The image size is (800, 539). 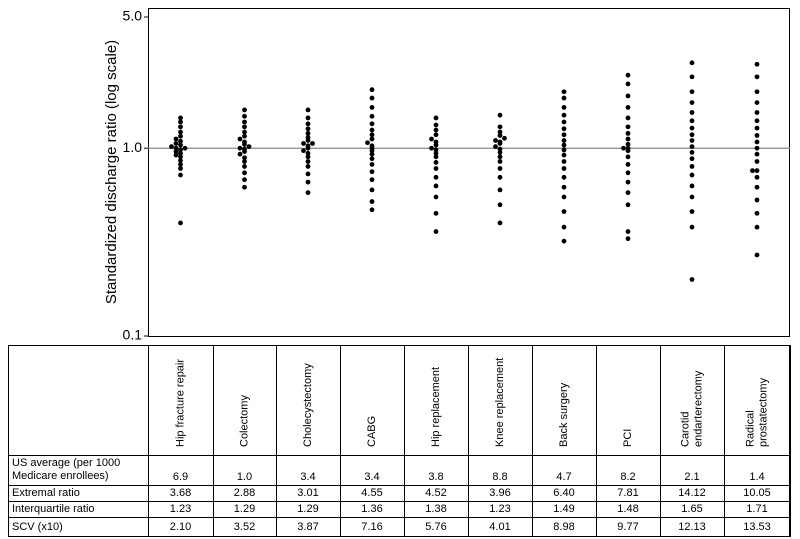 I want to click on cell: 6.9, so click(x=180, y=477).